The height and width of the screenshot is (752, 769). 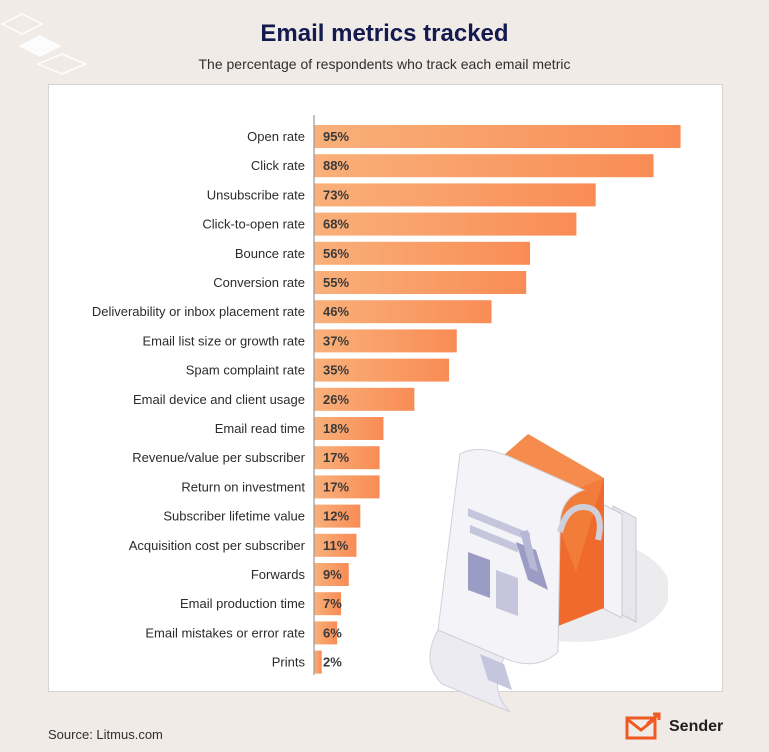 What do you see at coordinates (384, 33) in the screenshot?
I see `page-title: Email metrics tracked` at bounding box center [384, 33].